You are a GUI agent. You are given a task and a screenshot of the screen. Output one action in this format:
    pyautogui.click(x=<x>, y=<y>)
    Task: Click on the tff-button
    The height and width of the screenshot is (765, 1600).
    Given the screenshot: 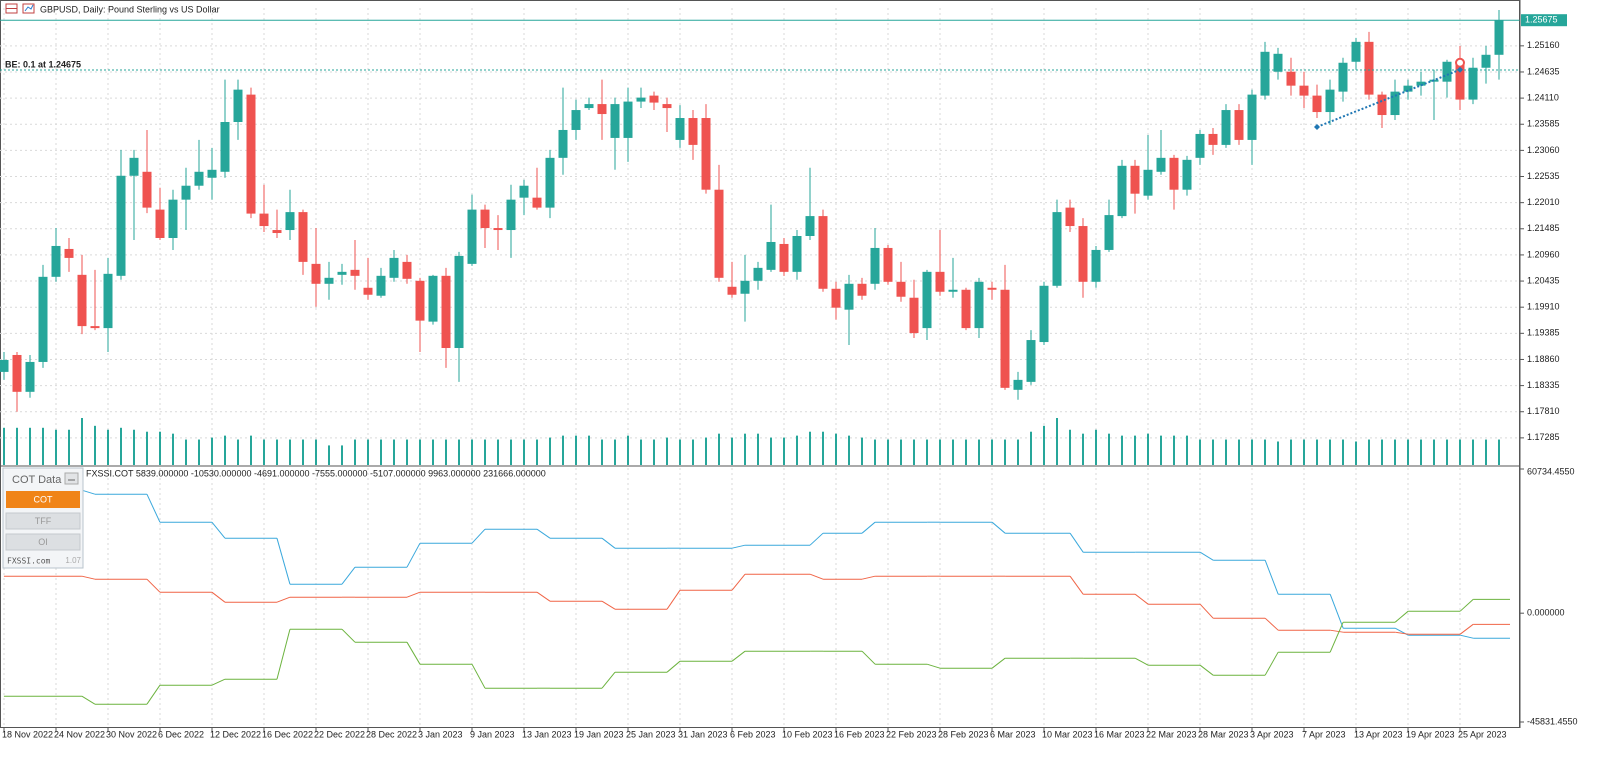 What is the action you would take?
    pyautogui.click(x=43, y=521)
    